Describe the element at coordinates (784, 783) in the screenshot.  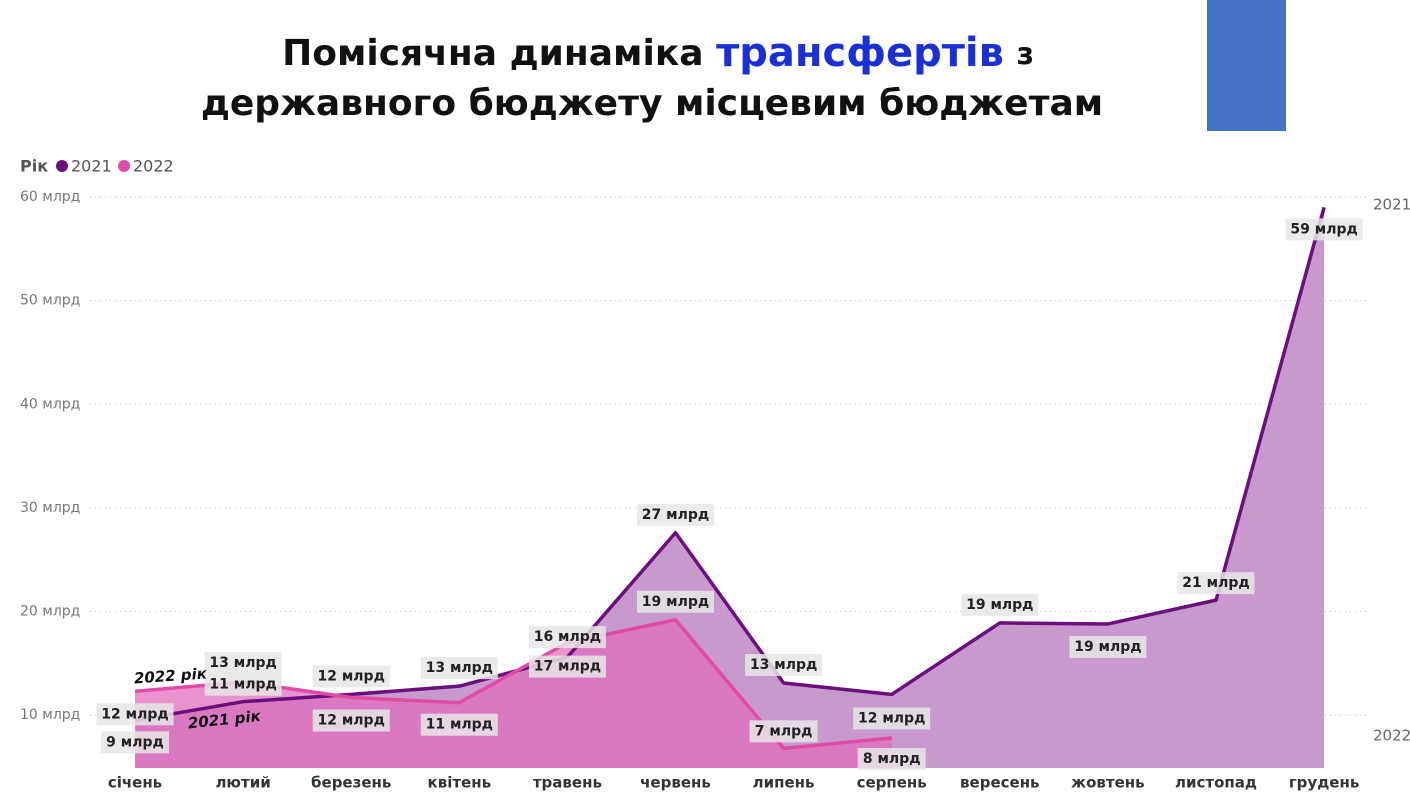
I see `x-tick-label: липень` at that location.